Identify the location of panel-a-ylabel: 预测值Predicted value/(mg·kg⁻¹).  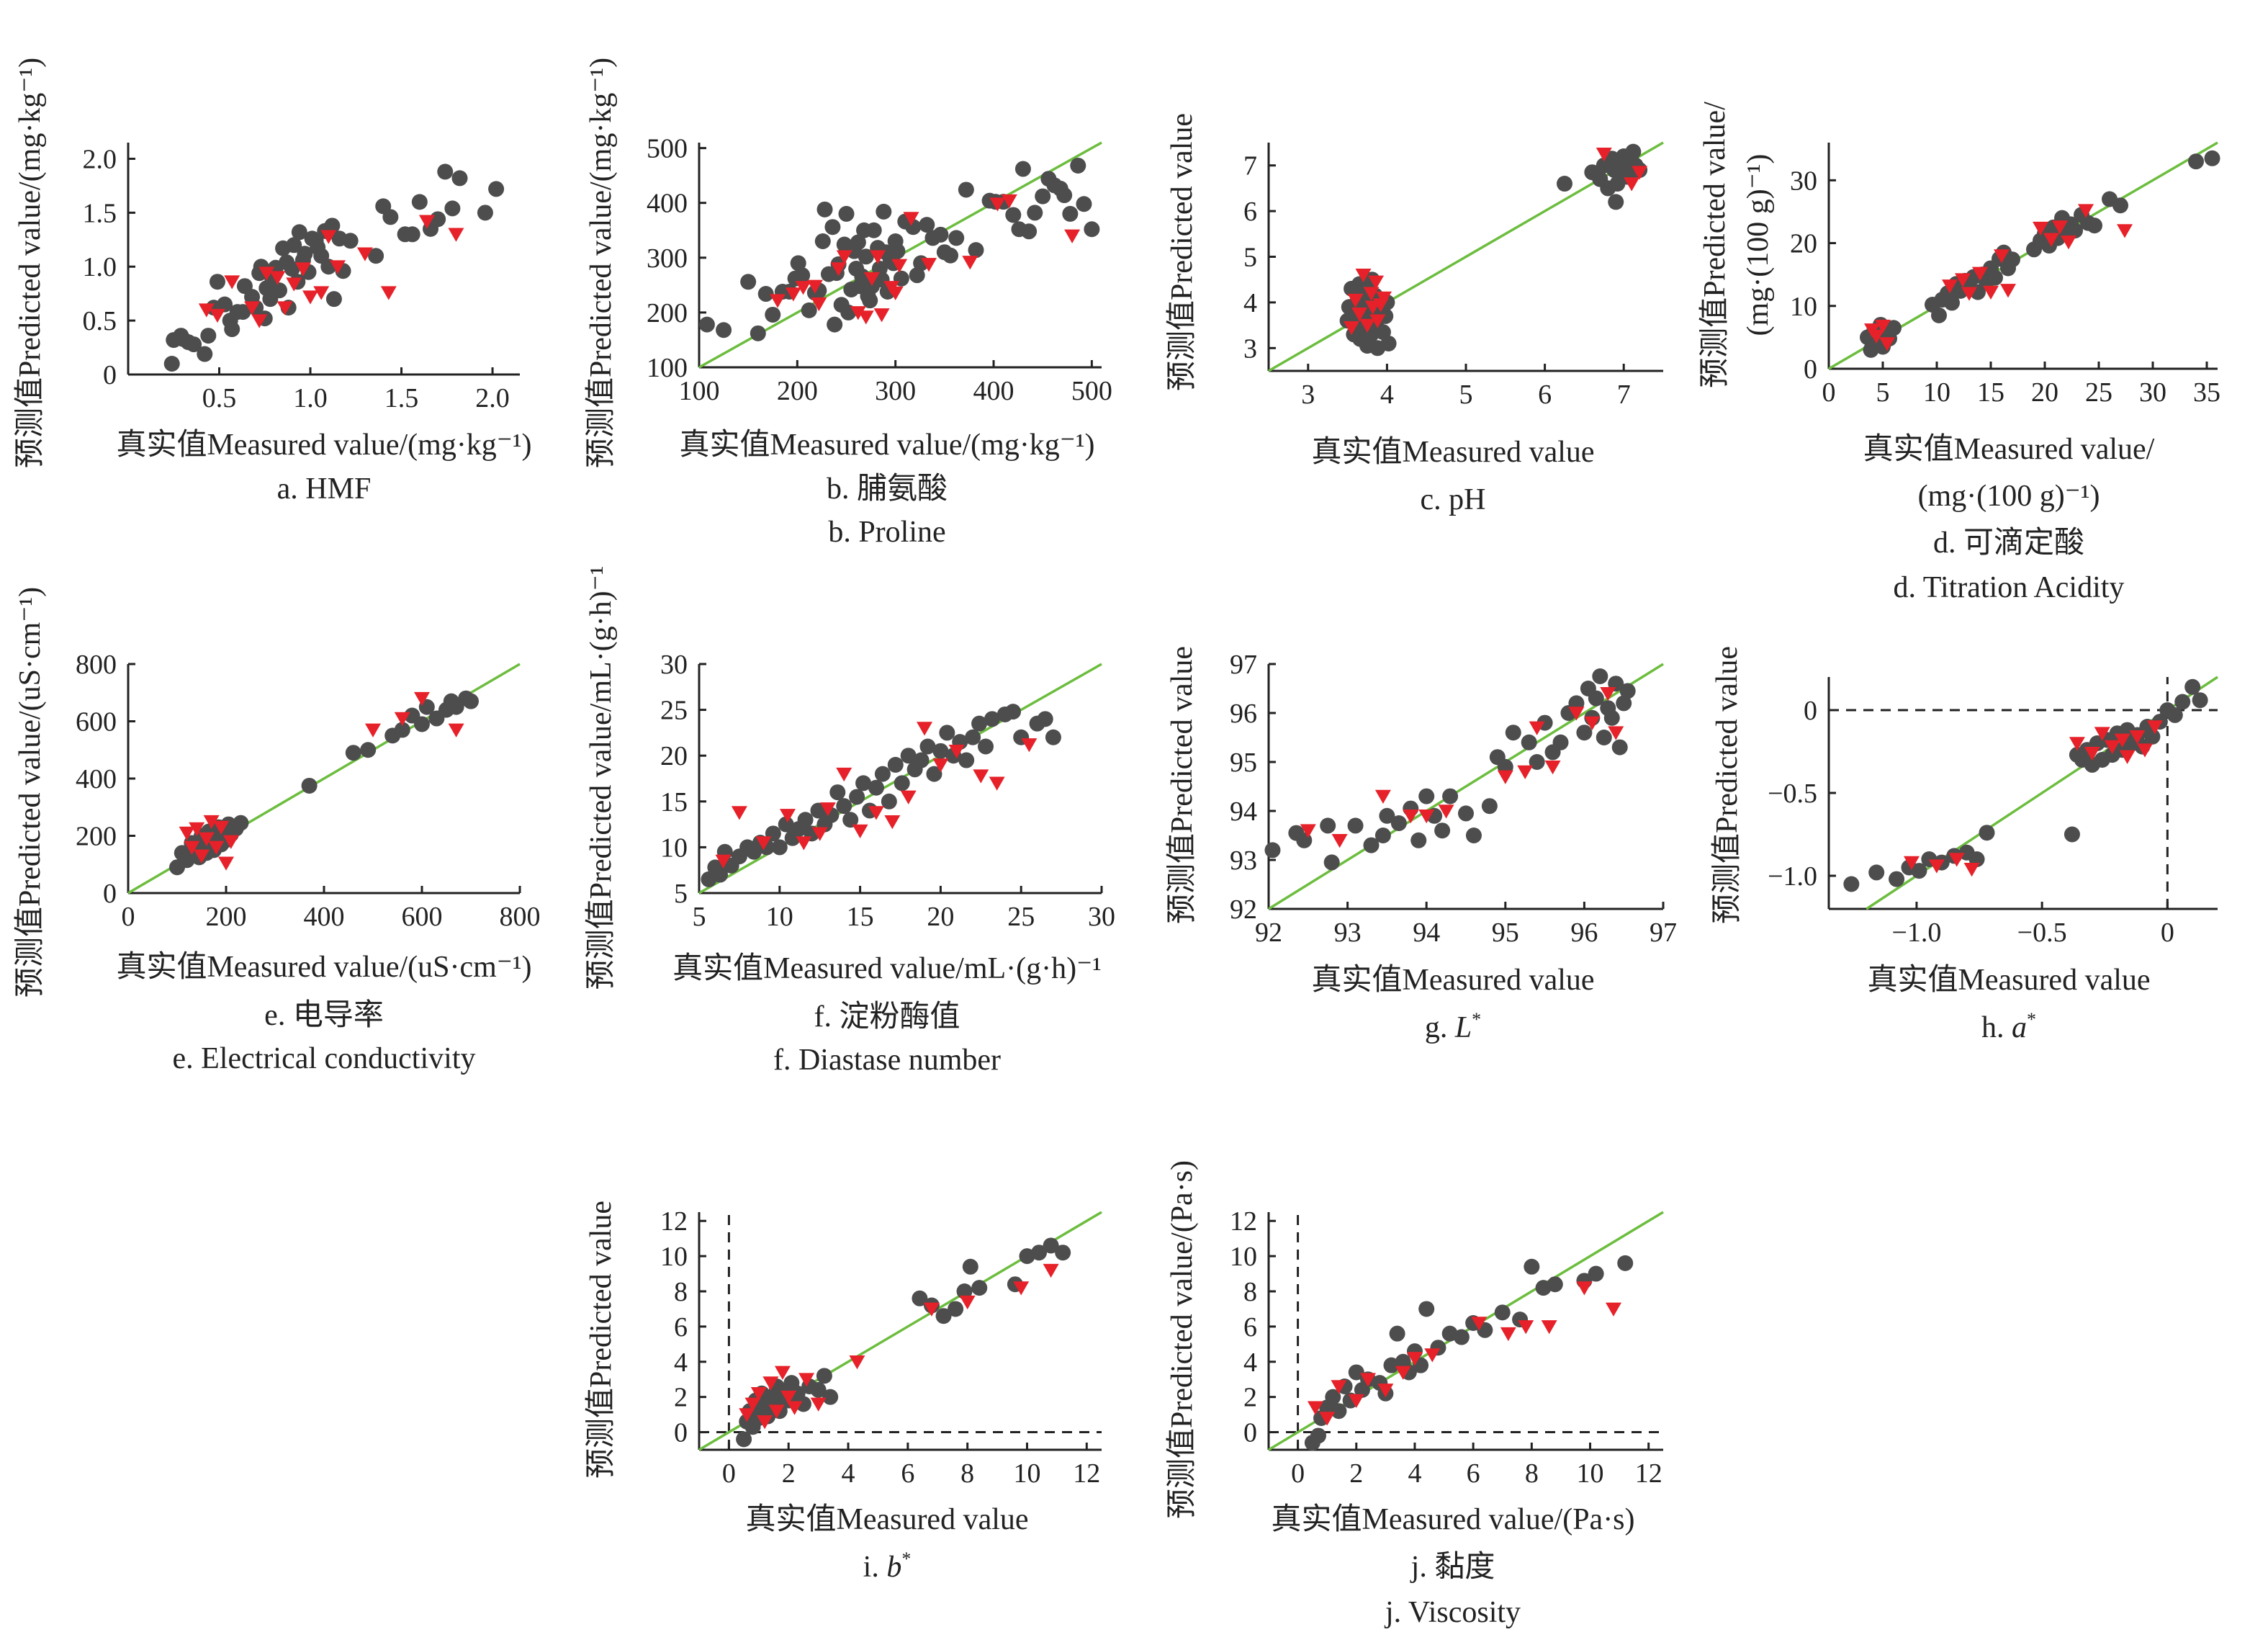
(30, 263).